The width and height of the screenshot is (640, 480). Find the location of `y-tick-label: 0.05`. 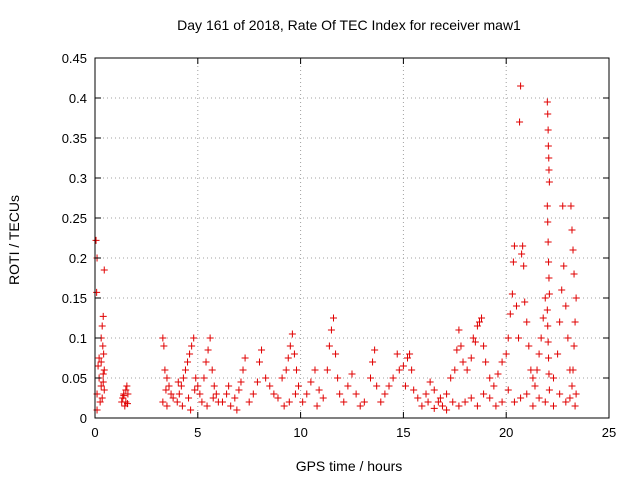

y-tick-label: 0.05 is located at coordinates (74, 378).